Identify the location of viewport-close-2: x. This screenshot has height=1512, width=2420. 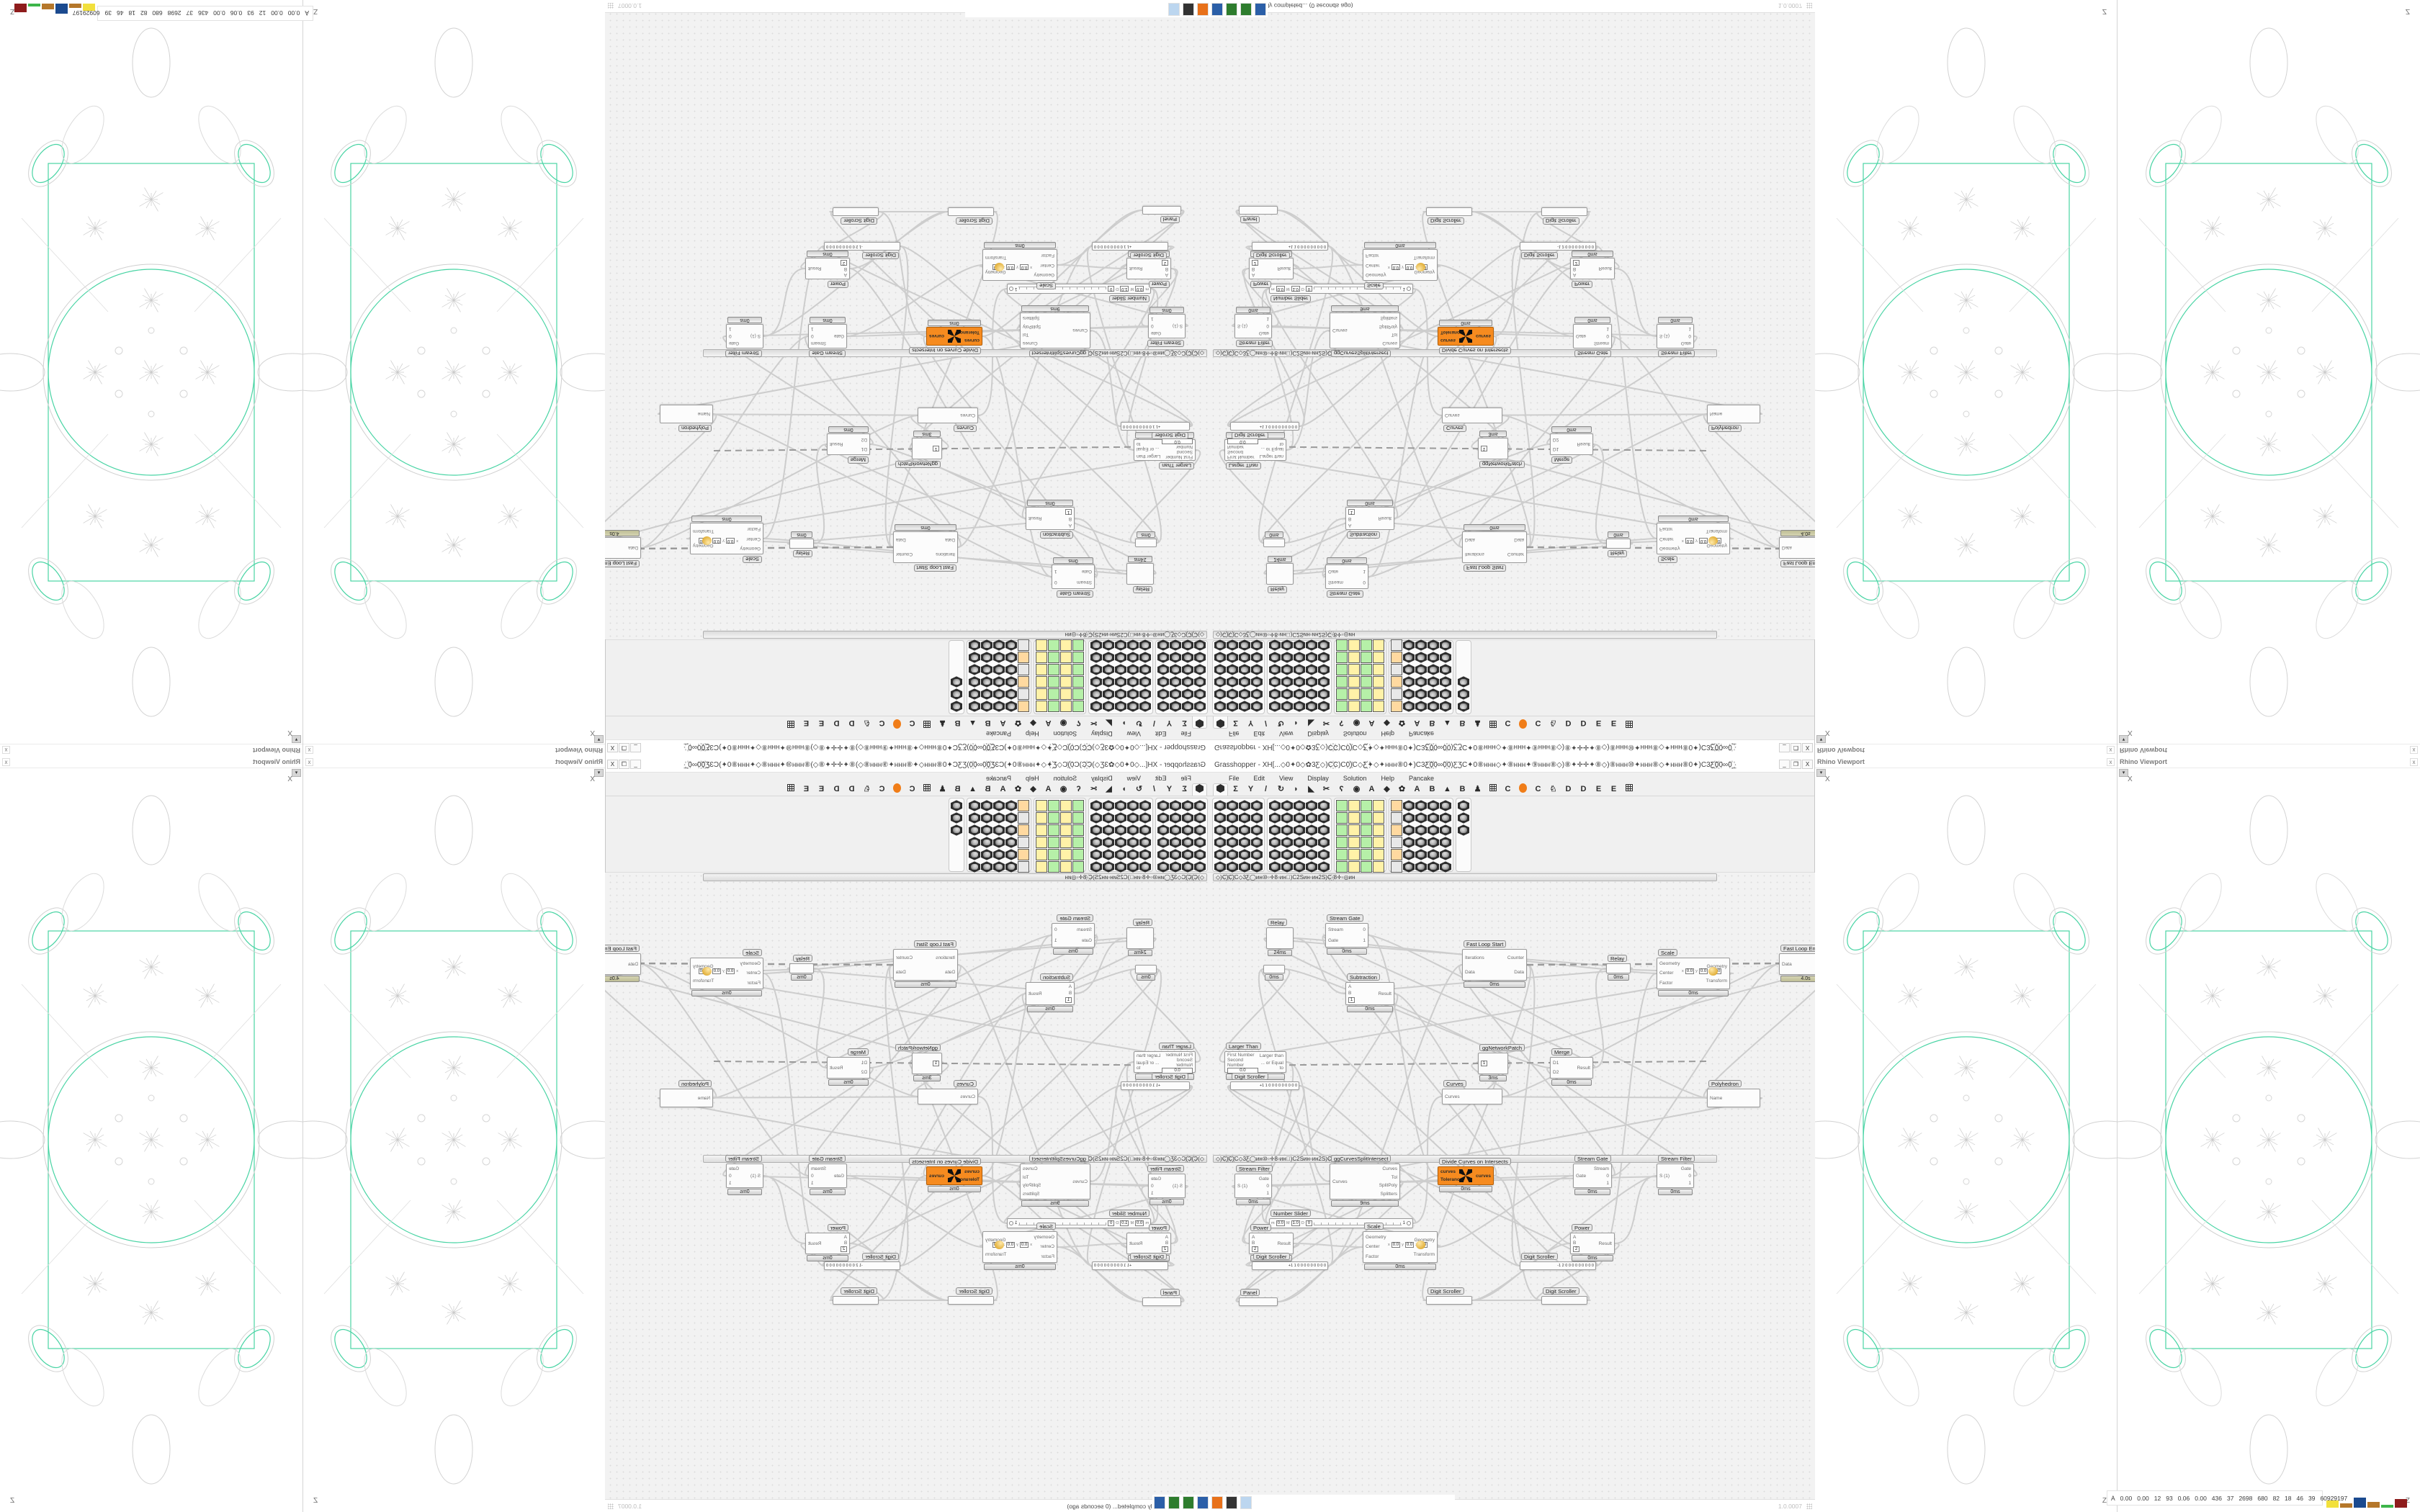
(6, 761).